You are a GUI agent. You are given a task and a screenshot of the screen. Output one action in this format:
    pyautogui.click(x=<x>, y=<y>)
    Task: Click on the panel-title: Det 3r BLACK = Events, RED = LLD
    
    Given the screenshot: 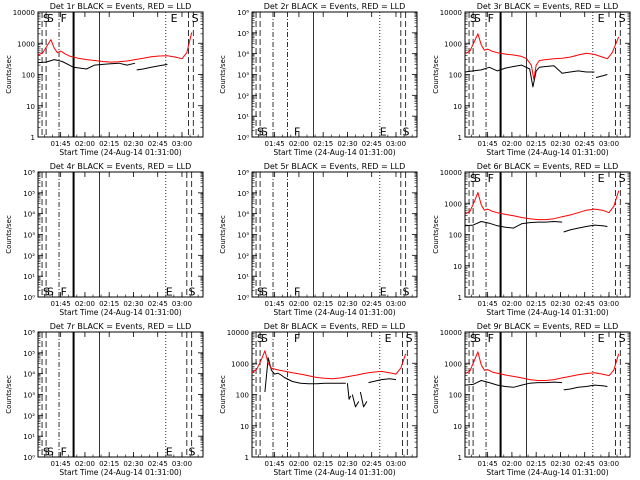 What is the action you would take?
    pyautogui.click(x=548, y=6)
    